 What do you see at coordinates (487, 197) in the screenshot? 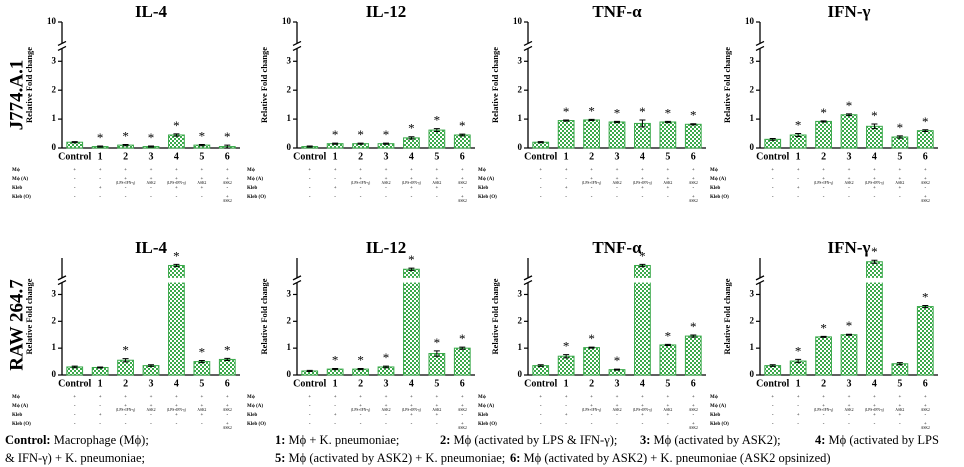
I see `matrix-row-label: Kleb (O)` at bounding box center [487, 197].